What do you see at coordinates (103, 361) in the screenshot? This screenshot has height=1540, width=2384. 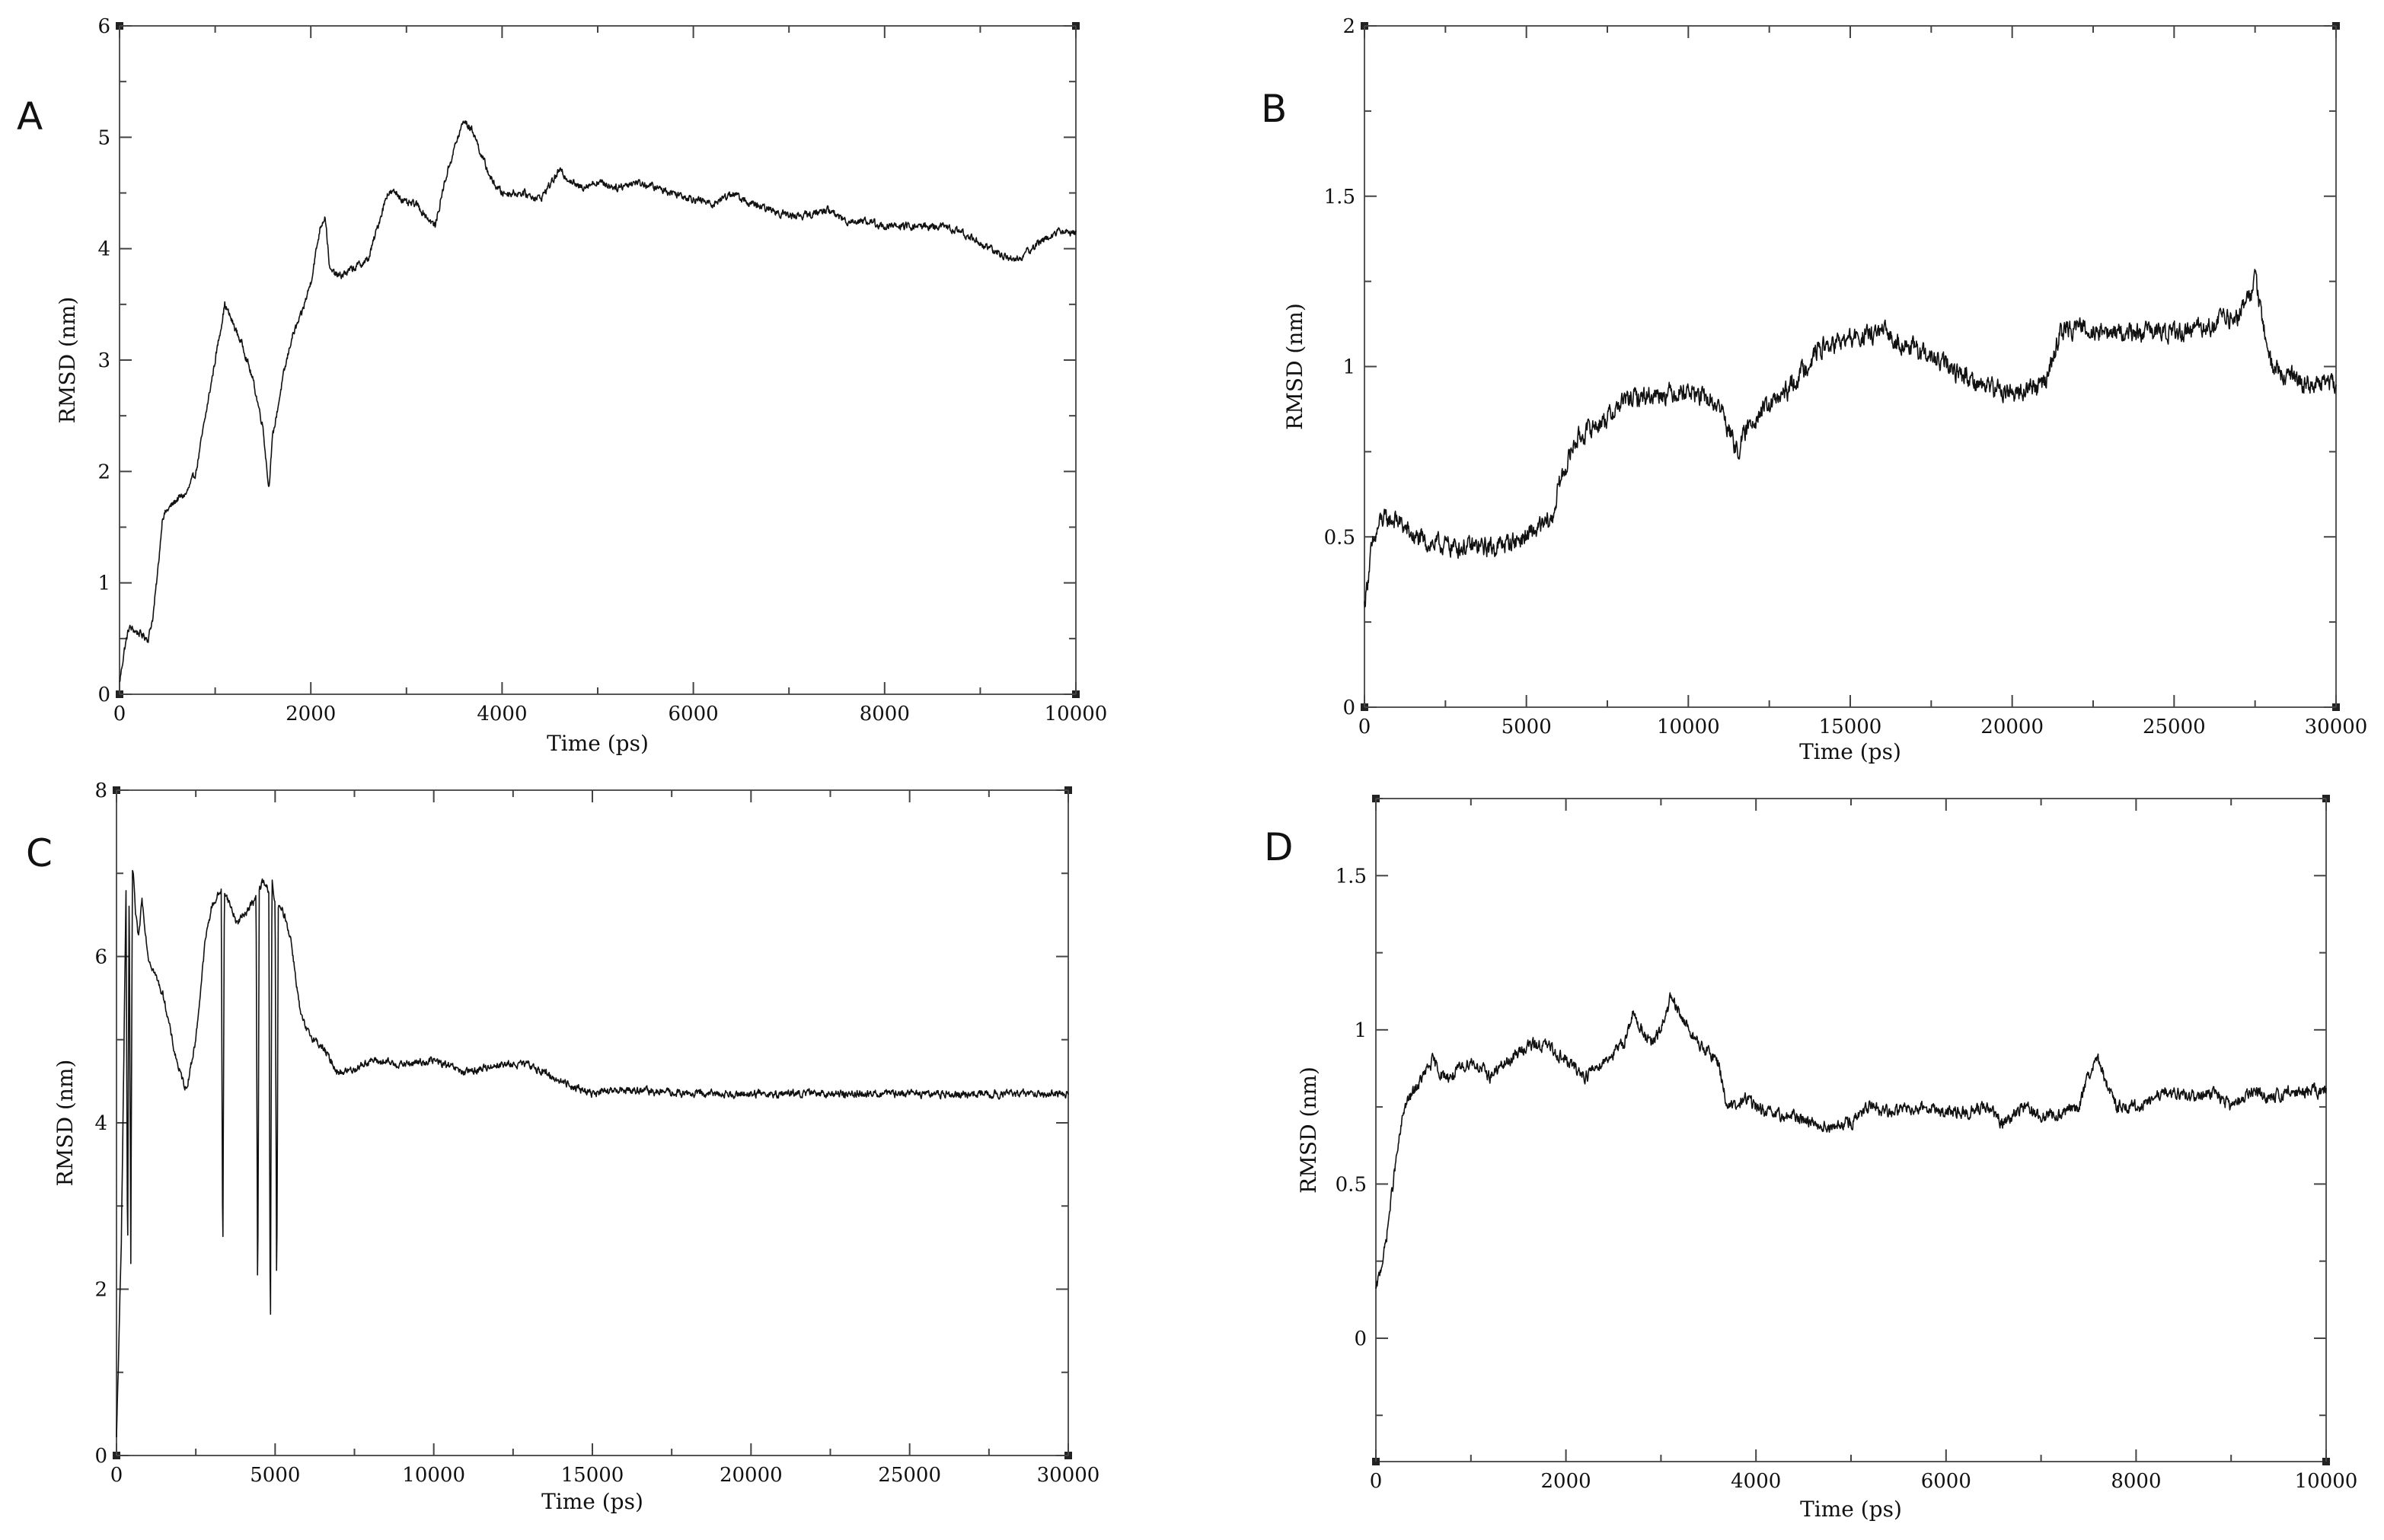 I see `y-tick-label: 3` at bounding box center [103, 361].